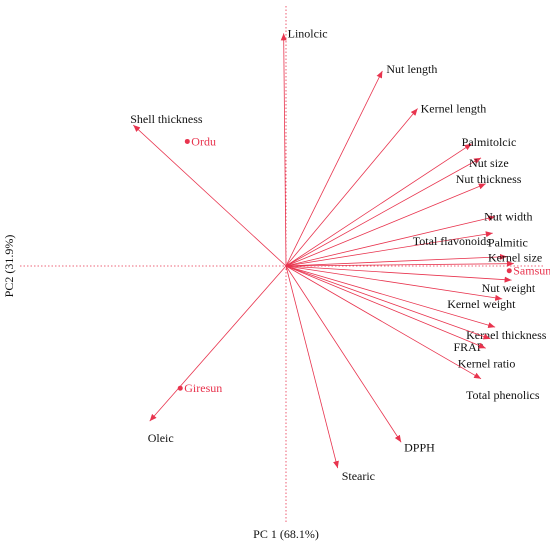 The width and height of the screenshot is (550, 546). What do you see at coordinates (161, 438) in the screenshot?
I see `variable-label-oleic: Oleic` at bounding box center [161, 438].